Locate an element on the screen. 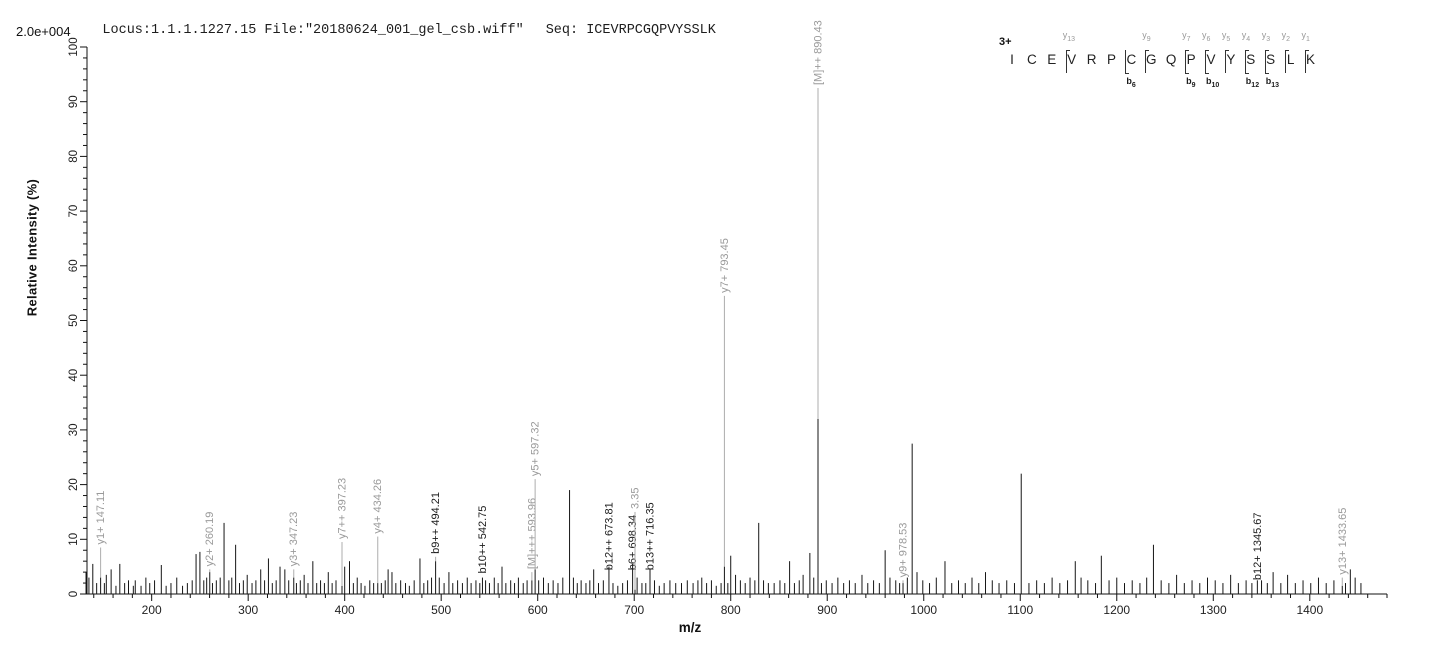 This screenshot has width=1436, height=654. peak-label: b13++ 716.35 is located at coordinates (650, 536).